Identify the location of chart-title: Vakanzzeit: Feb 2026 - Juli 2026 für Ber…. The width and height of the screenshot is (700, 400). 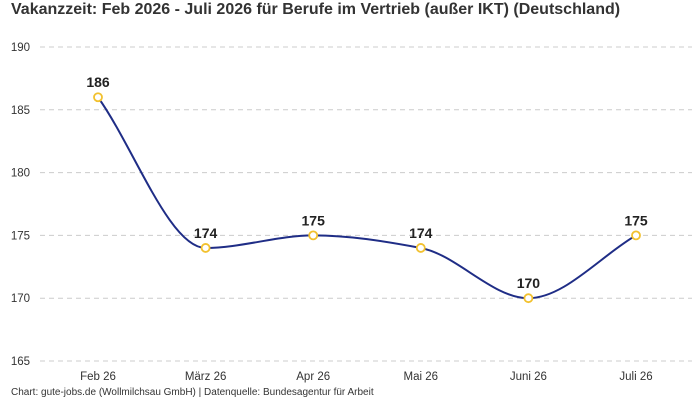
(316, 9).